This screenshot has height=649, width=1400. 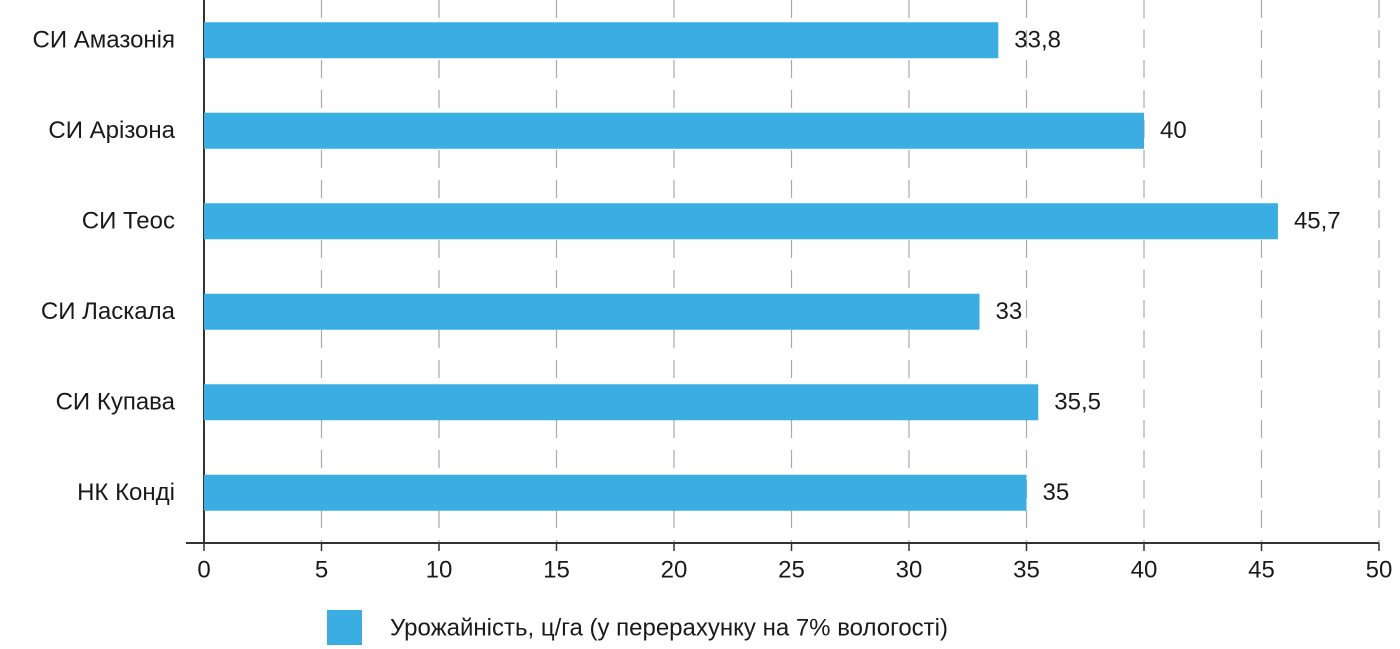 What do you see at coordinates (344, 627) in the screenshot?
I see `legend-swatch` at bounding box center [344, 627].